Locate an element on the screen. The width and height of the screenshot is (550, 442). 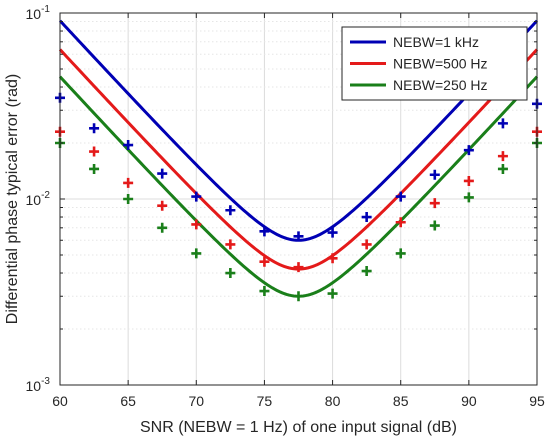
x-tick-label: 95 is located at coordinates (537, 401).